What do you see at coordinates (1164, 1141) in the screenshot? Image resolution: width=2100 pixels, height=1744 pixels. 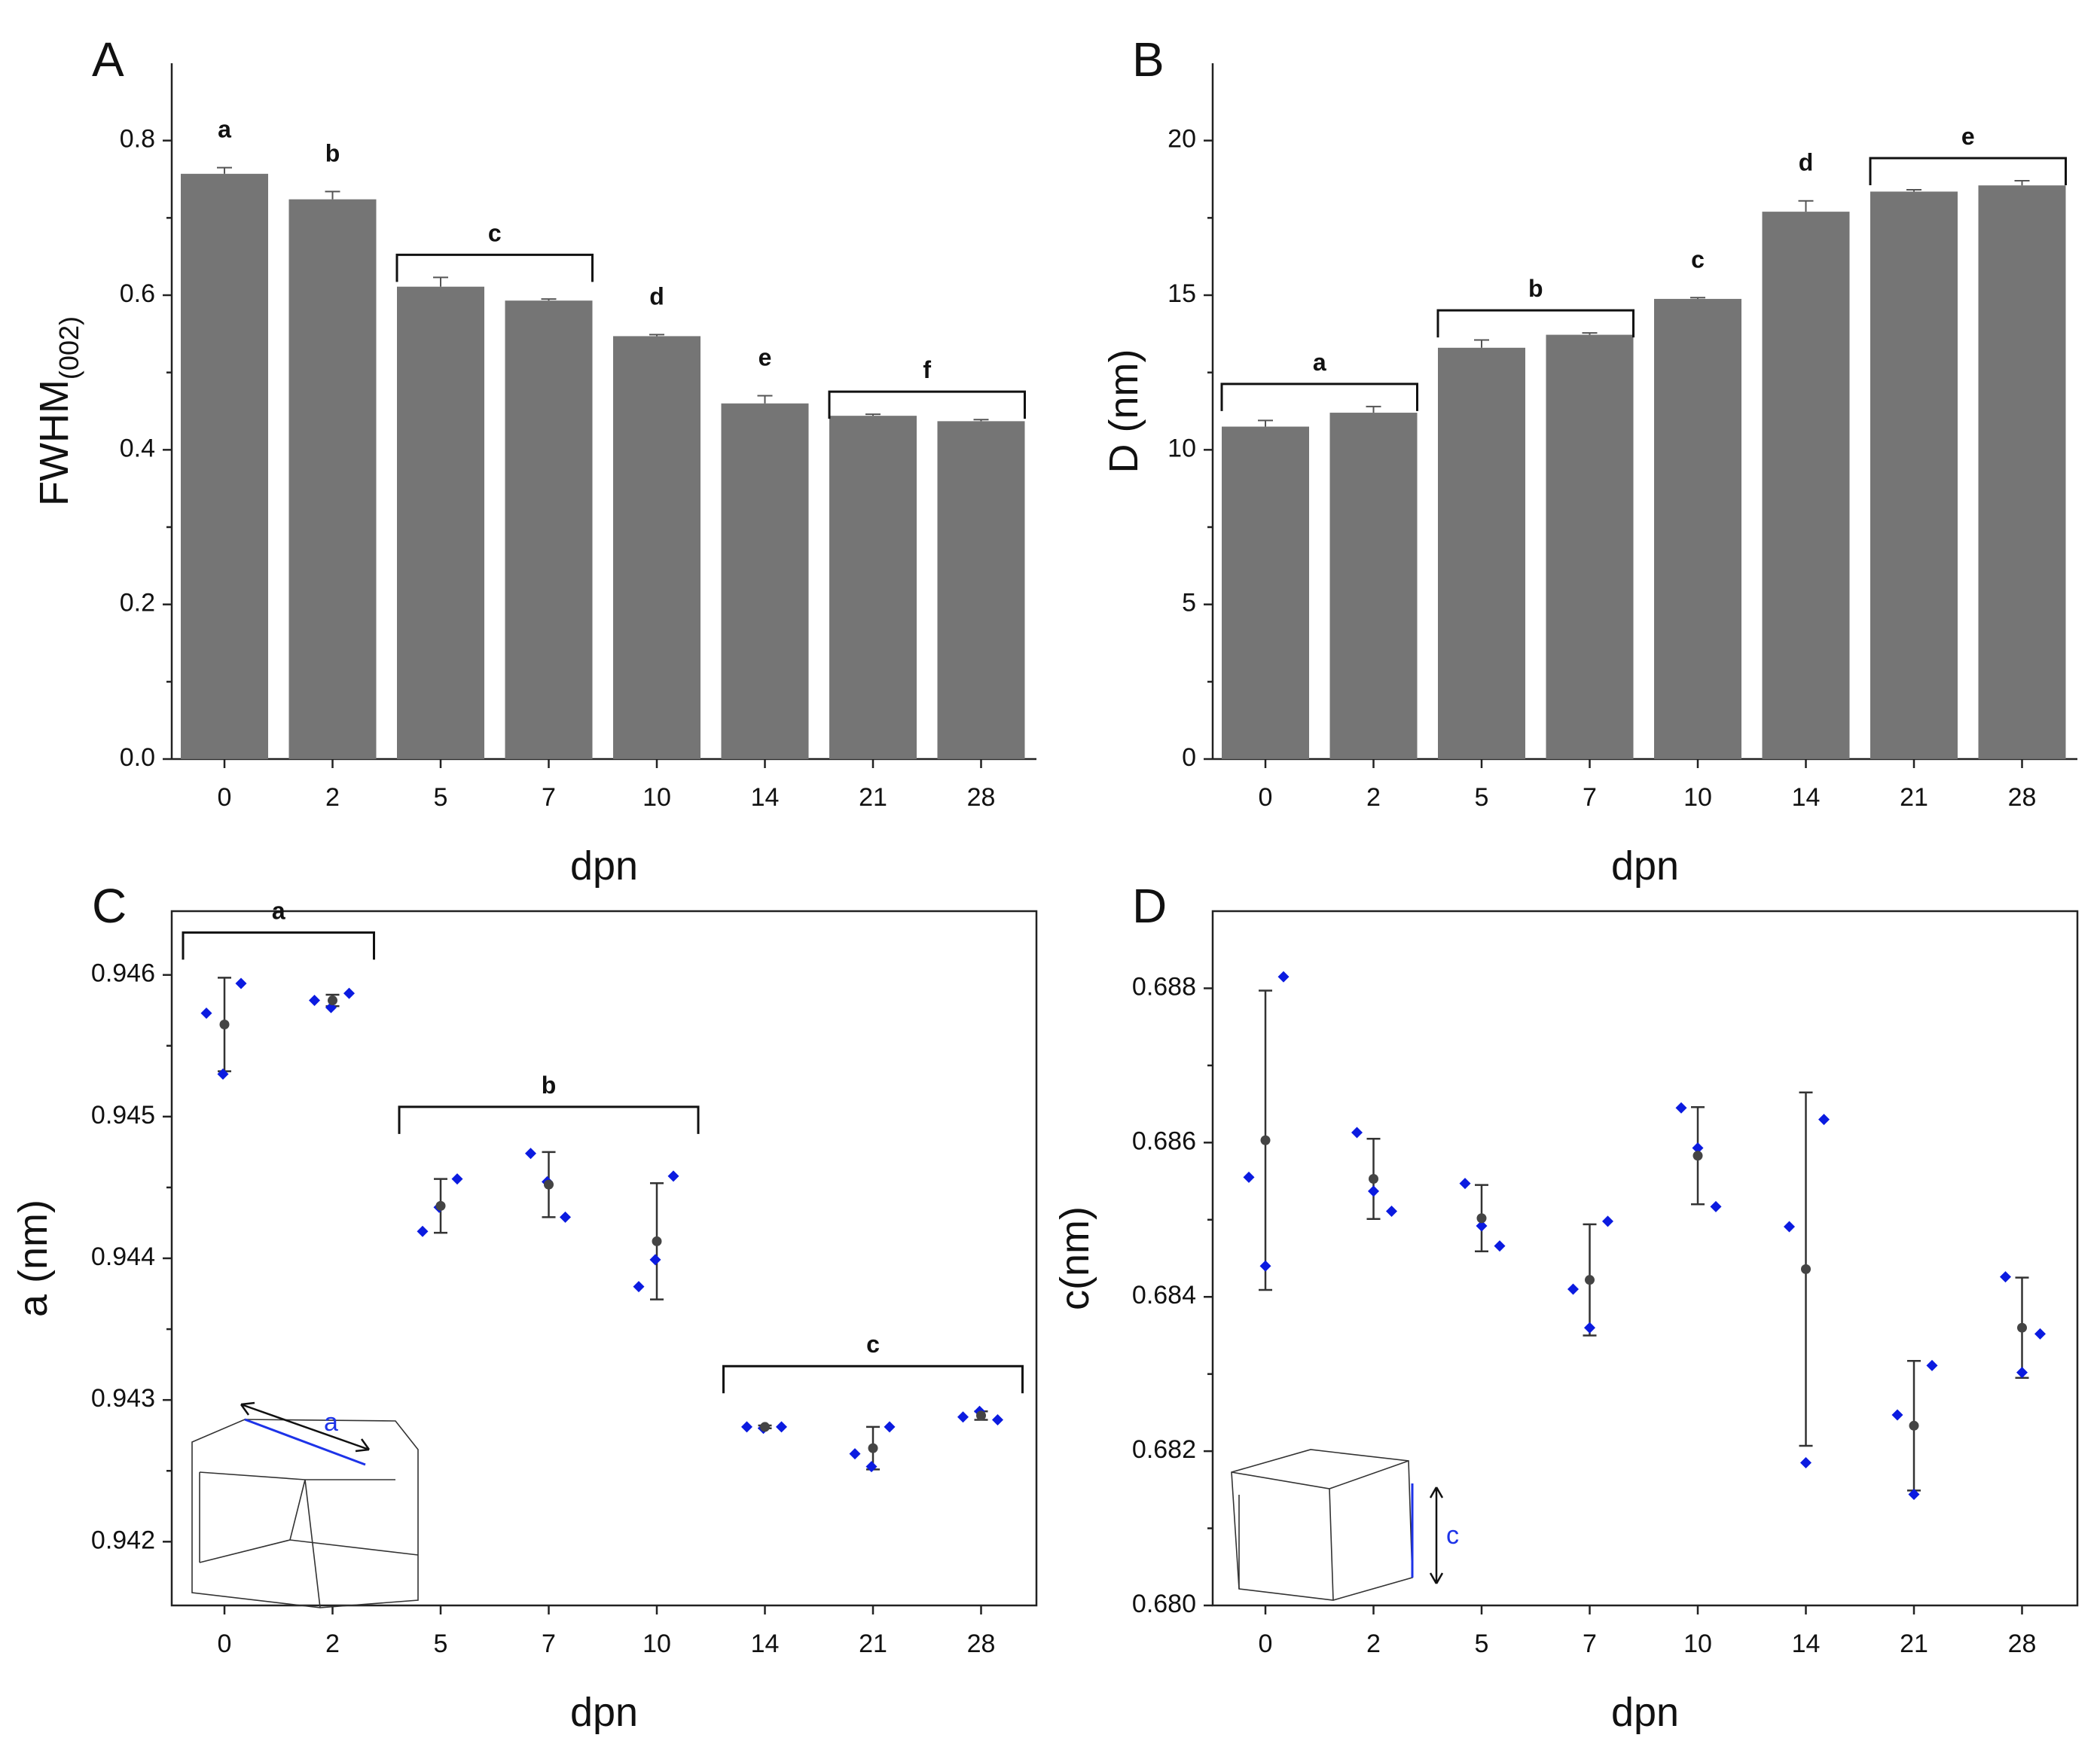 I see `y-tick-label: 0.686` at bounding box center [1164, 1141].